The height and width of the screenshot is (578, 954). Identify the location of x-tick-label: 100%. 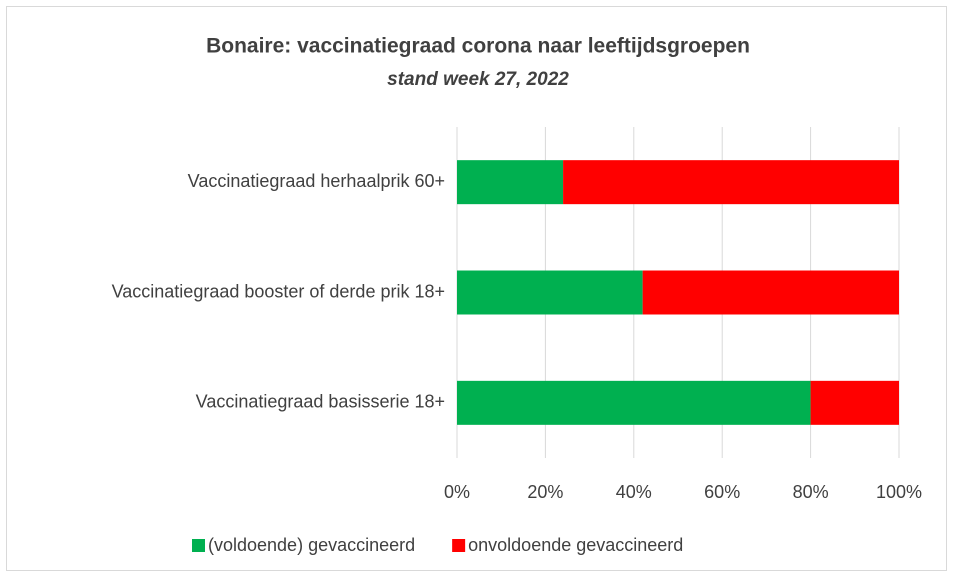
(899, 492).